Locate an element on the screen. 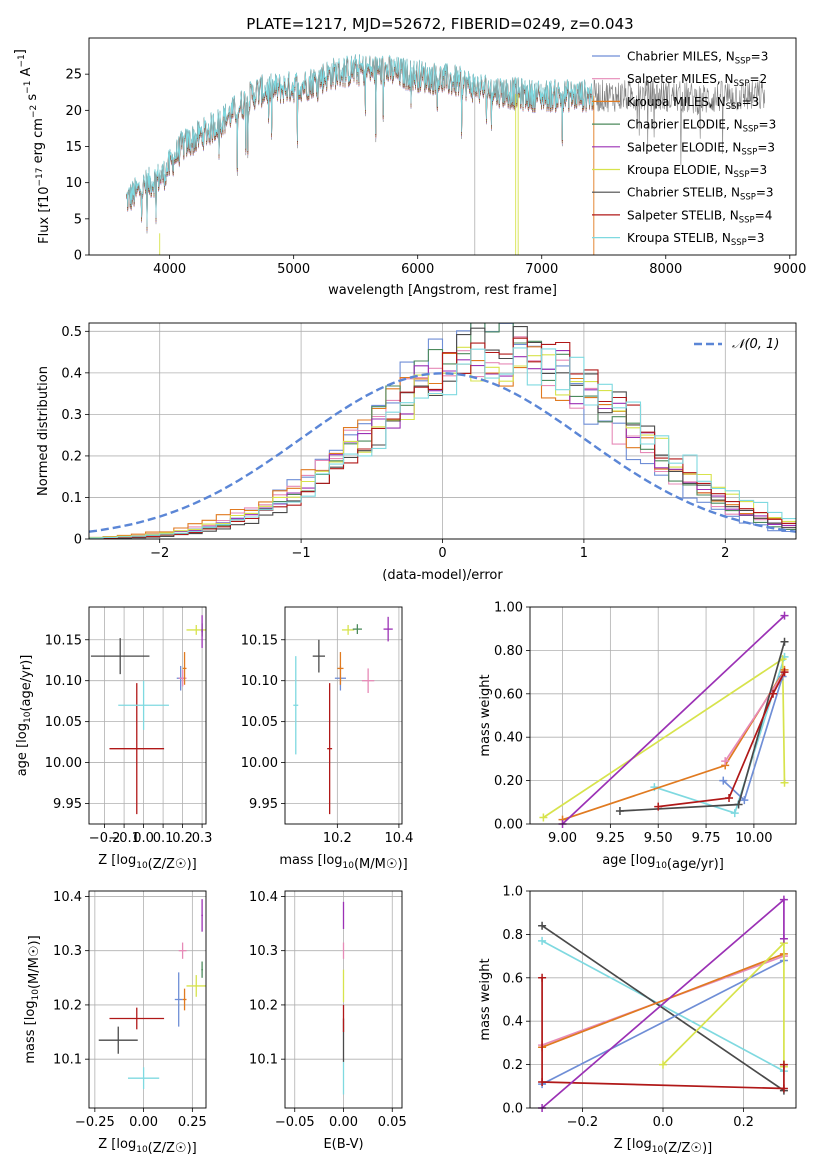 This screenshot has width=819, height=1170. y-tick-label: 10.15 is located at coordinates (63, 640).